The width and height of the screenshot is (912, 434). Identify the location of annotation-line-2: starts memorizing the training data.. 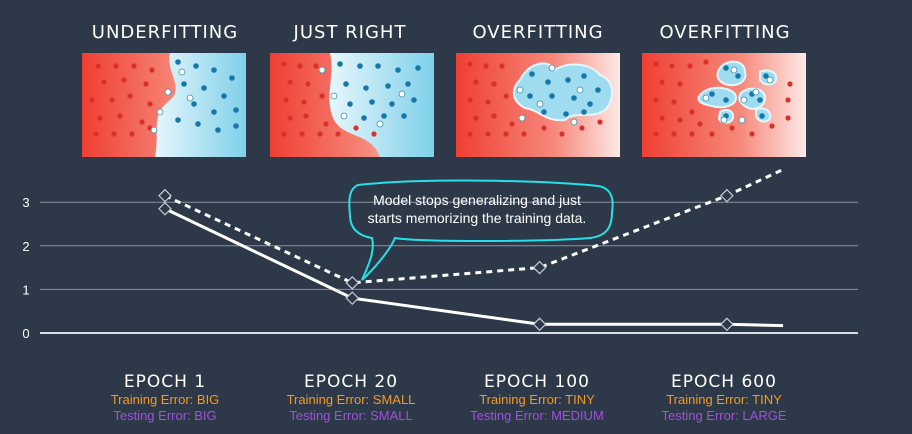
(477, 218).